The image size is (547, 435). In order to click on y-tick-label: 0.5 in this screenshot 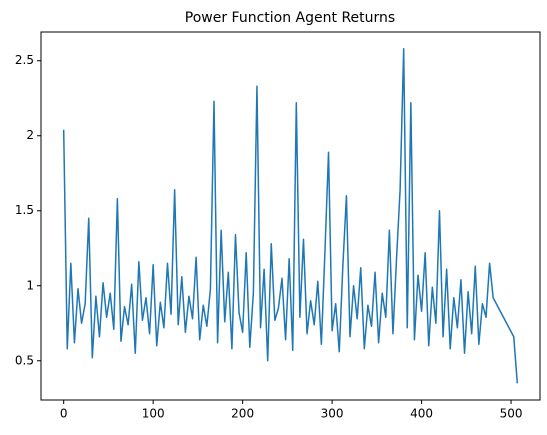, I will do `click(24, 360)`.